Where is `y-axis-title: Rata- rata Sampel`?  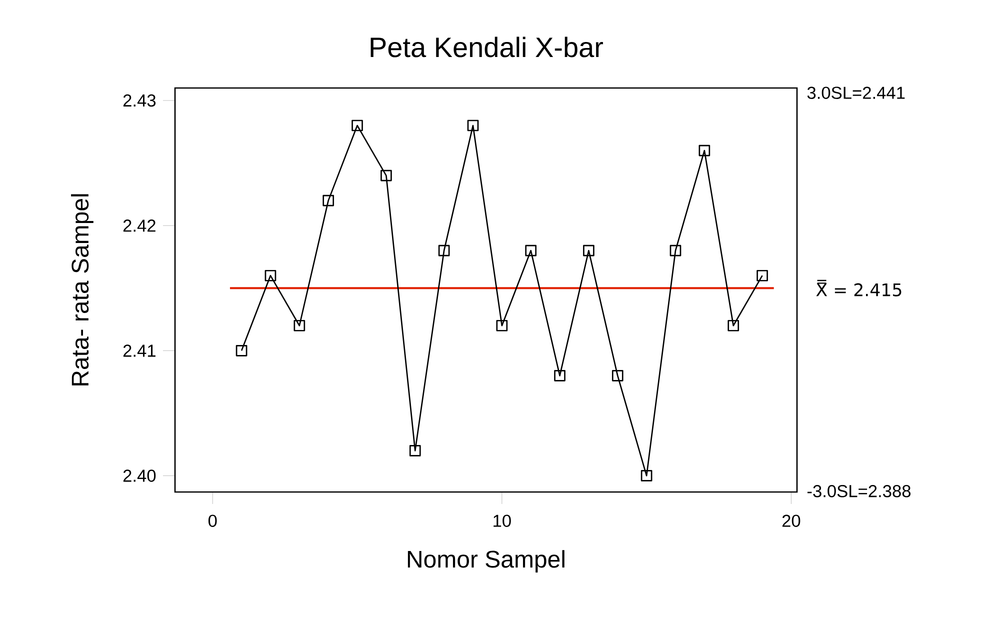
y-axis-title: Rata- rata Sampel is located at coordinates (82, 290).